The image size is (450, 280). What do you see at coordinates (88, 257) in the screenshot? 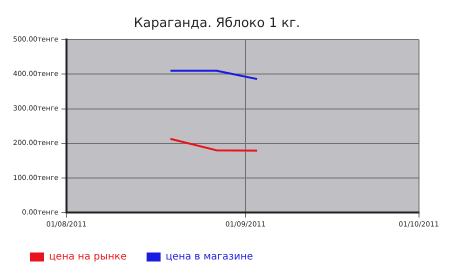
I see `legend-label: цена на рынке` at bounding box center [88, 257].